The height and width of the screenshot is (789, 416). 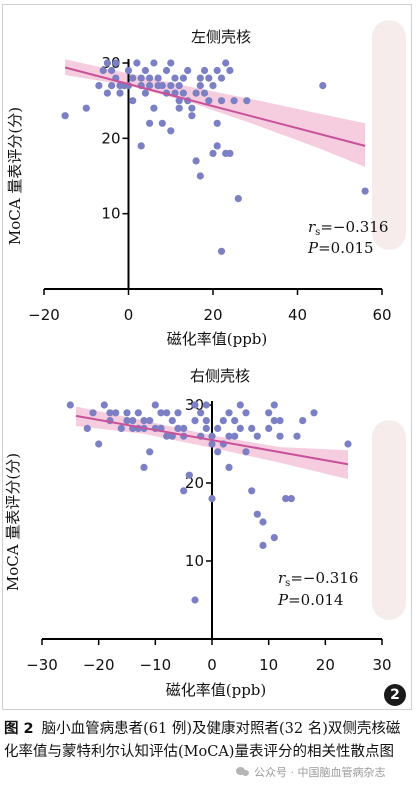 I want to click on y-tick-label: 20, so click(x=110, y=138).